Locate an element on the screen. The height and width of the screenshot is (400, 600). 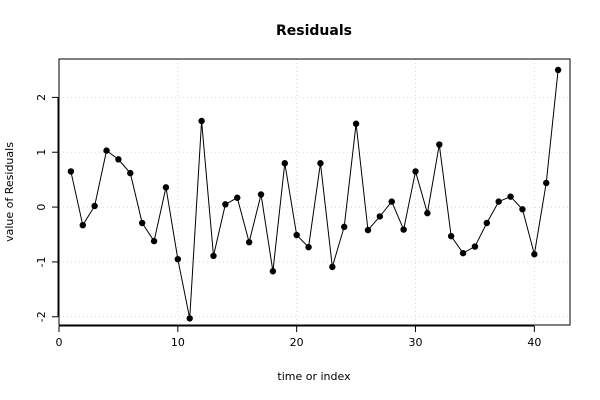
y-axis-label: value of Residuals is located at coordinates (9, 192).